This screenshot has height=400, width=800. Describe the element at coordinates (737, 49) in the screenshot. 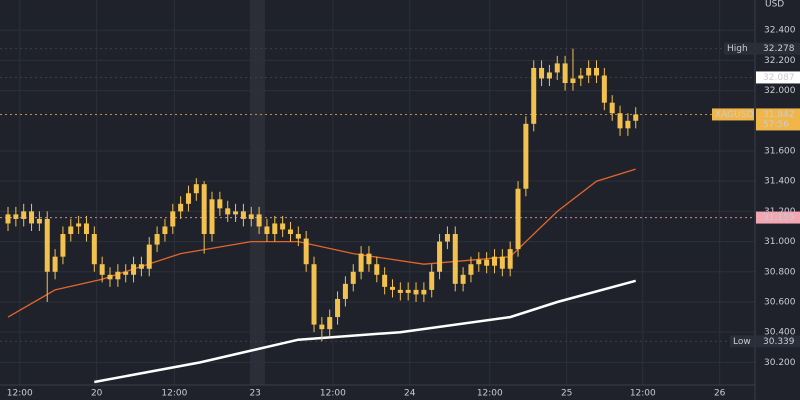

I see `price-label-name: High` at that location.